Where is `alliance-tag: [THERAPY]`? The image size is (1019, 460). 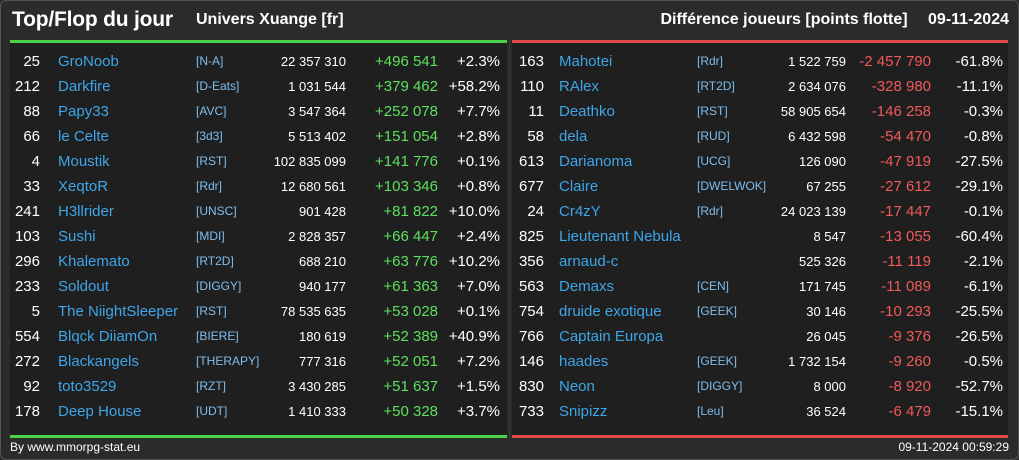
alliance-tag: [THERAPY] is located at coordinates (228, 361).